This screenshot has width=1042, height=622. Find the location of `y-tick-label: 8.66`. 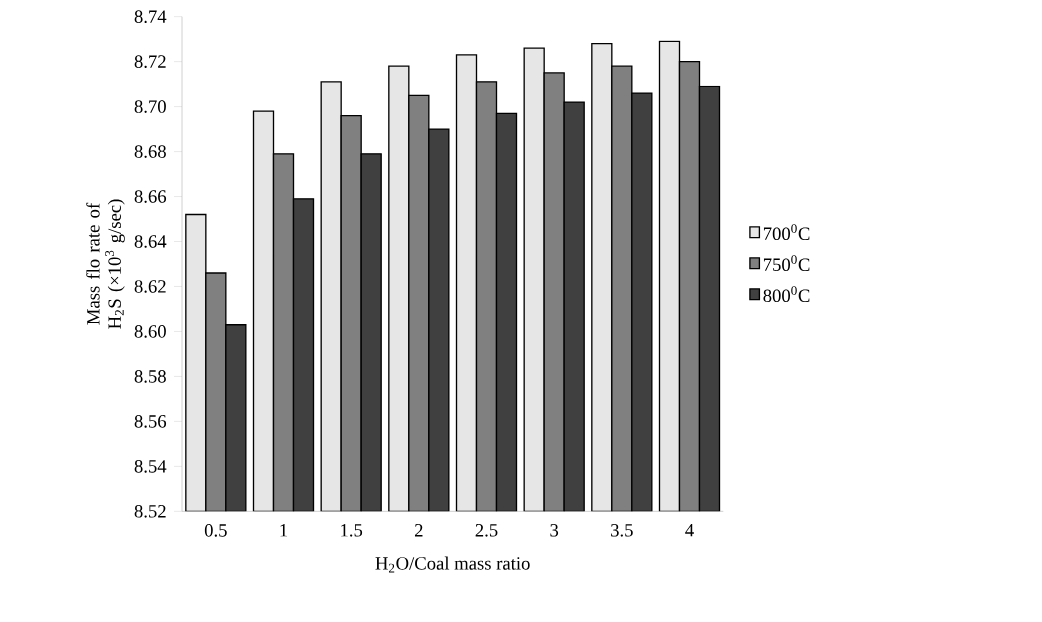

y-tick-label: 8.66 is located at coordinates (150, 196).